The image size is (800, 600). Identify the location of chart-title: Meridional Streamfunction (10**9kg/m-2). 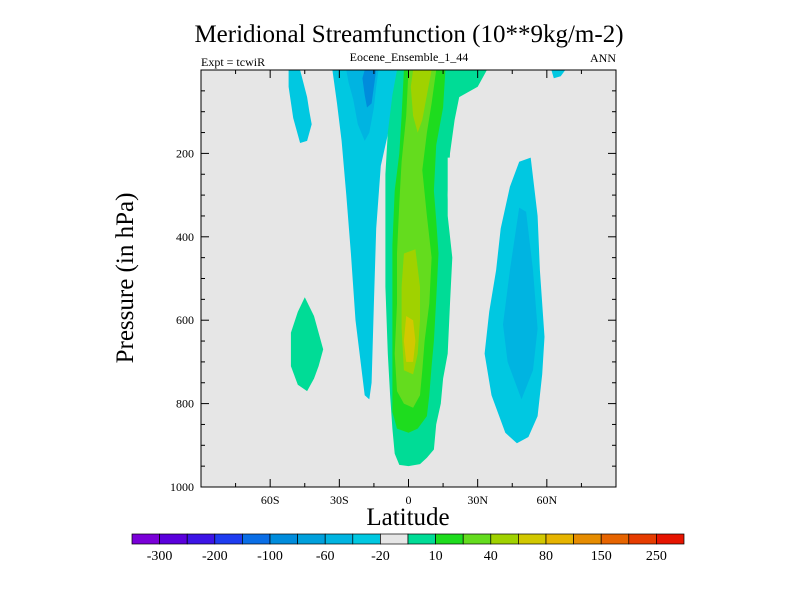
(408, 34).